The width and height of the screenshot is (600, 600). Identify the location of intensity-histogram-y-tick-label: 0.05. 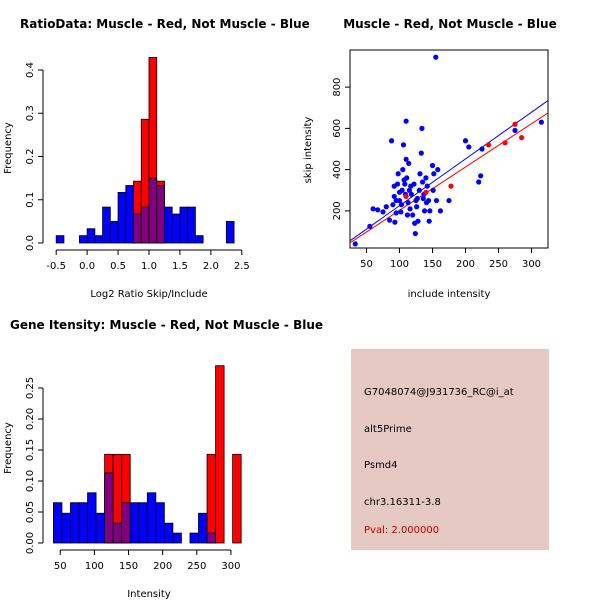
(30, 512).